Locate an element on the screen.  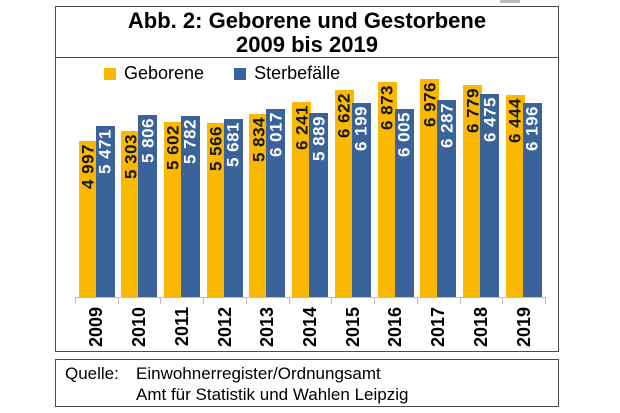
source-line1: Einwohnerregister/Ordnungsamt is located at coordinates (258, 373).